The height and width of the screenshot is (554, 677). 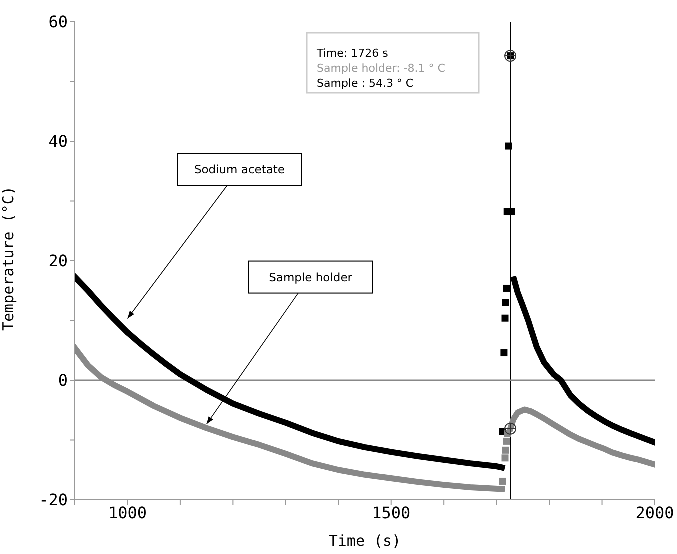 I want to click on y-tick-label: 40, so click(x=58, y=142).